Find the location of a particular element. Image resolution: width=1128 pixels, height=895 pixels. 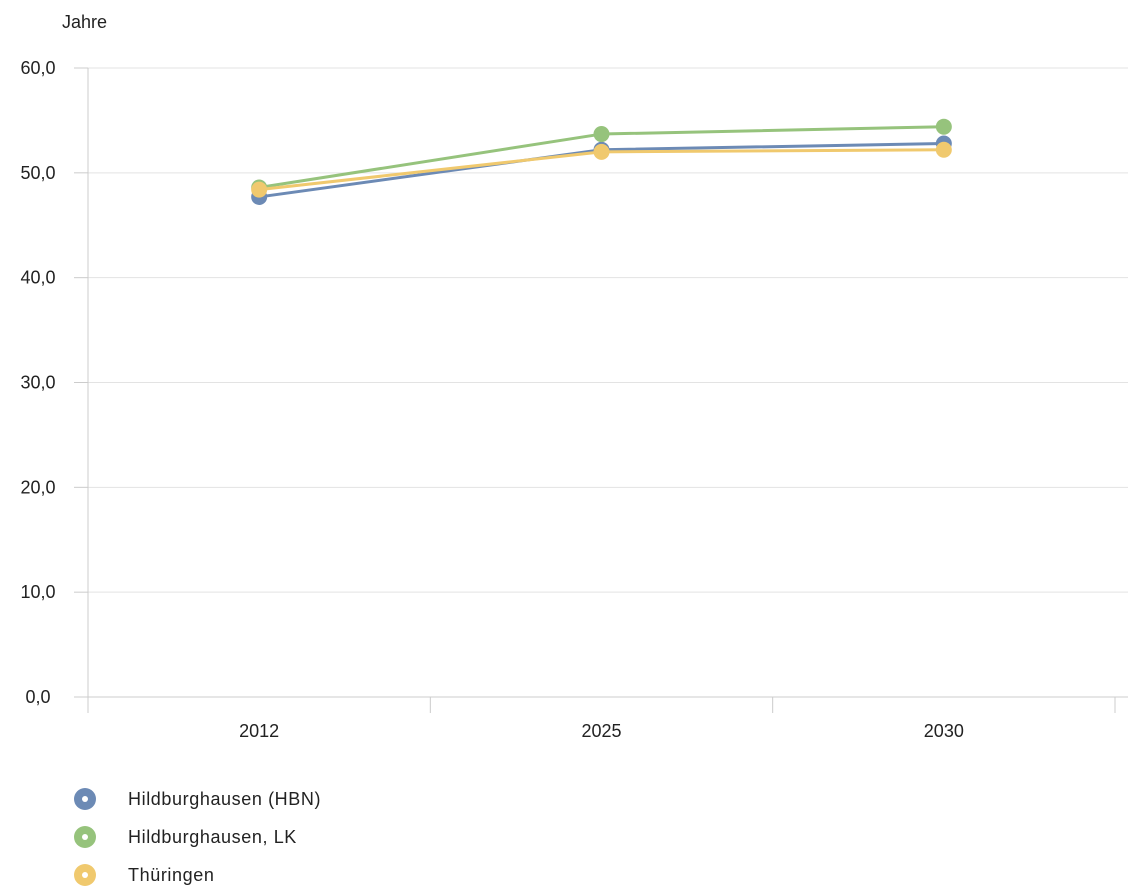

legend-label: Hildburghausen, LK is located at coordinates (212, 836).